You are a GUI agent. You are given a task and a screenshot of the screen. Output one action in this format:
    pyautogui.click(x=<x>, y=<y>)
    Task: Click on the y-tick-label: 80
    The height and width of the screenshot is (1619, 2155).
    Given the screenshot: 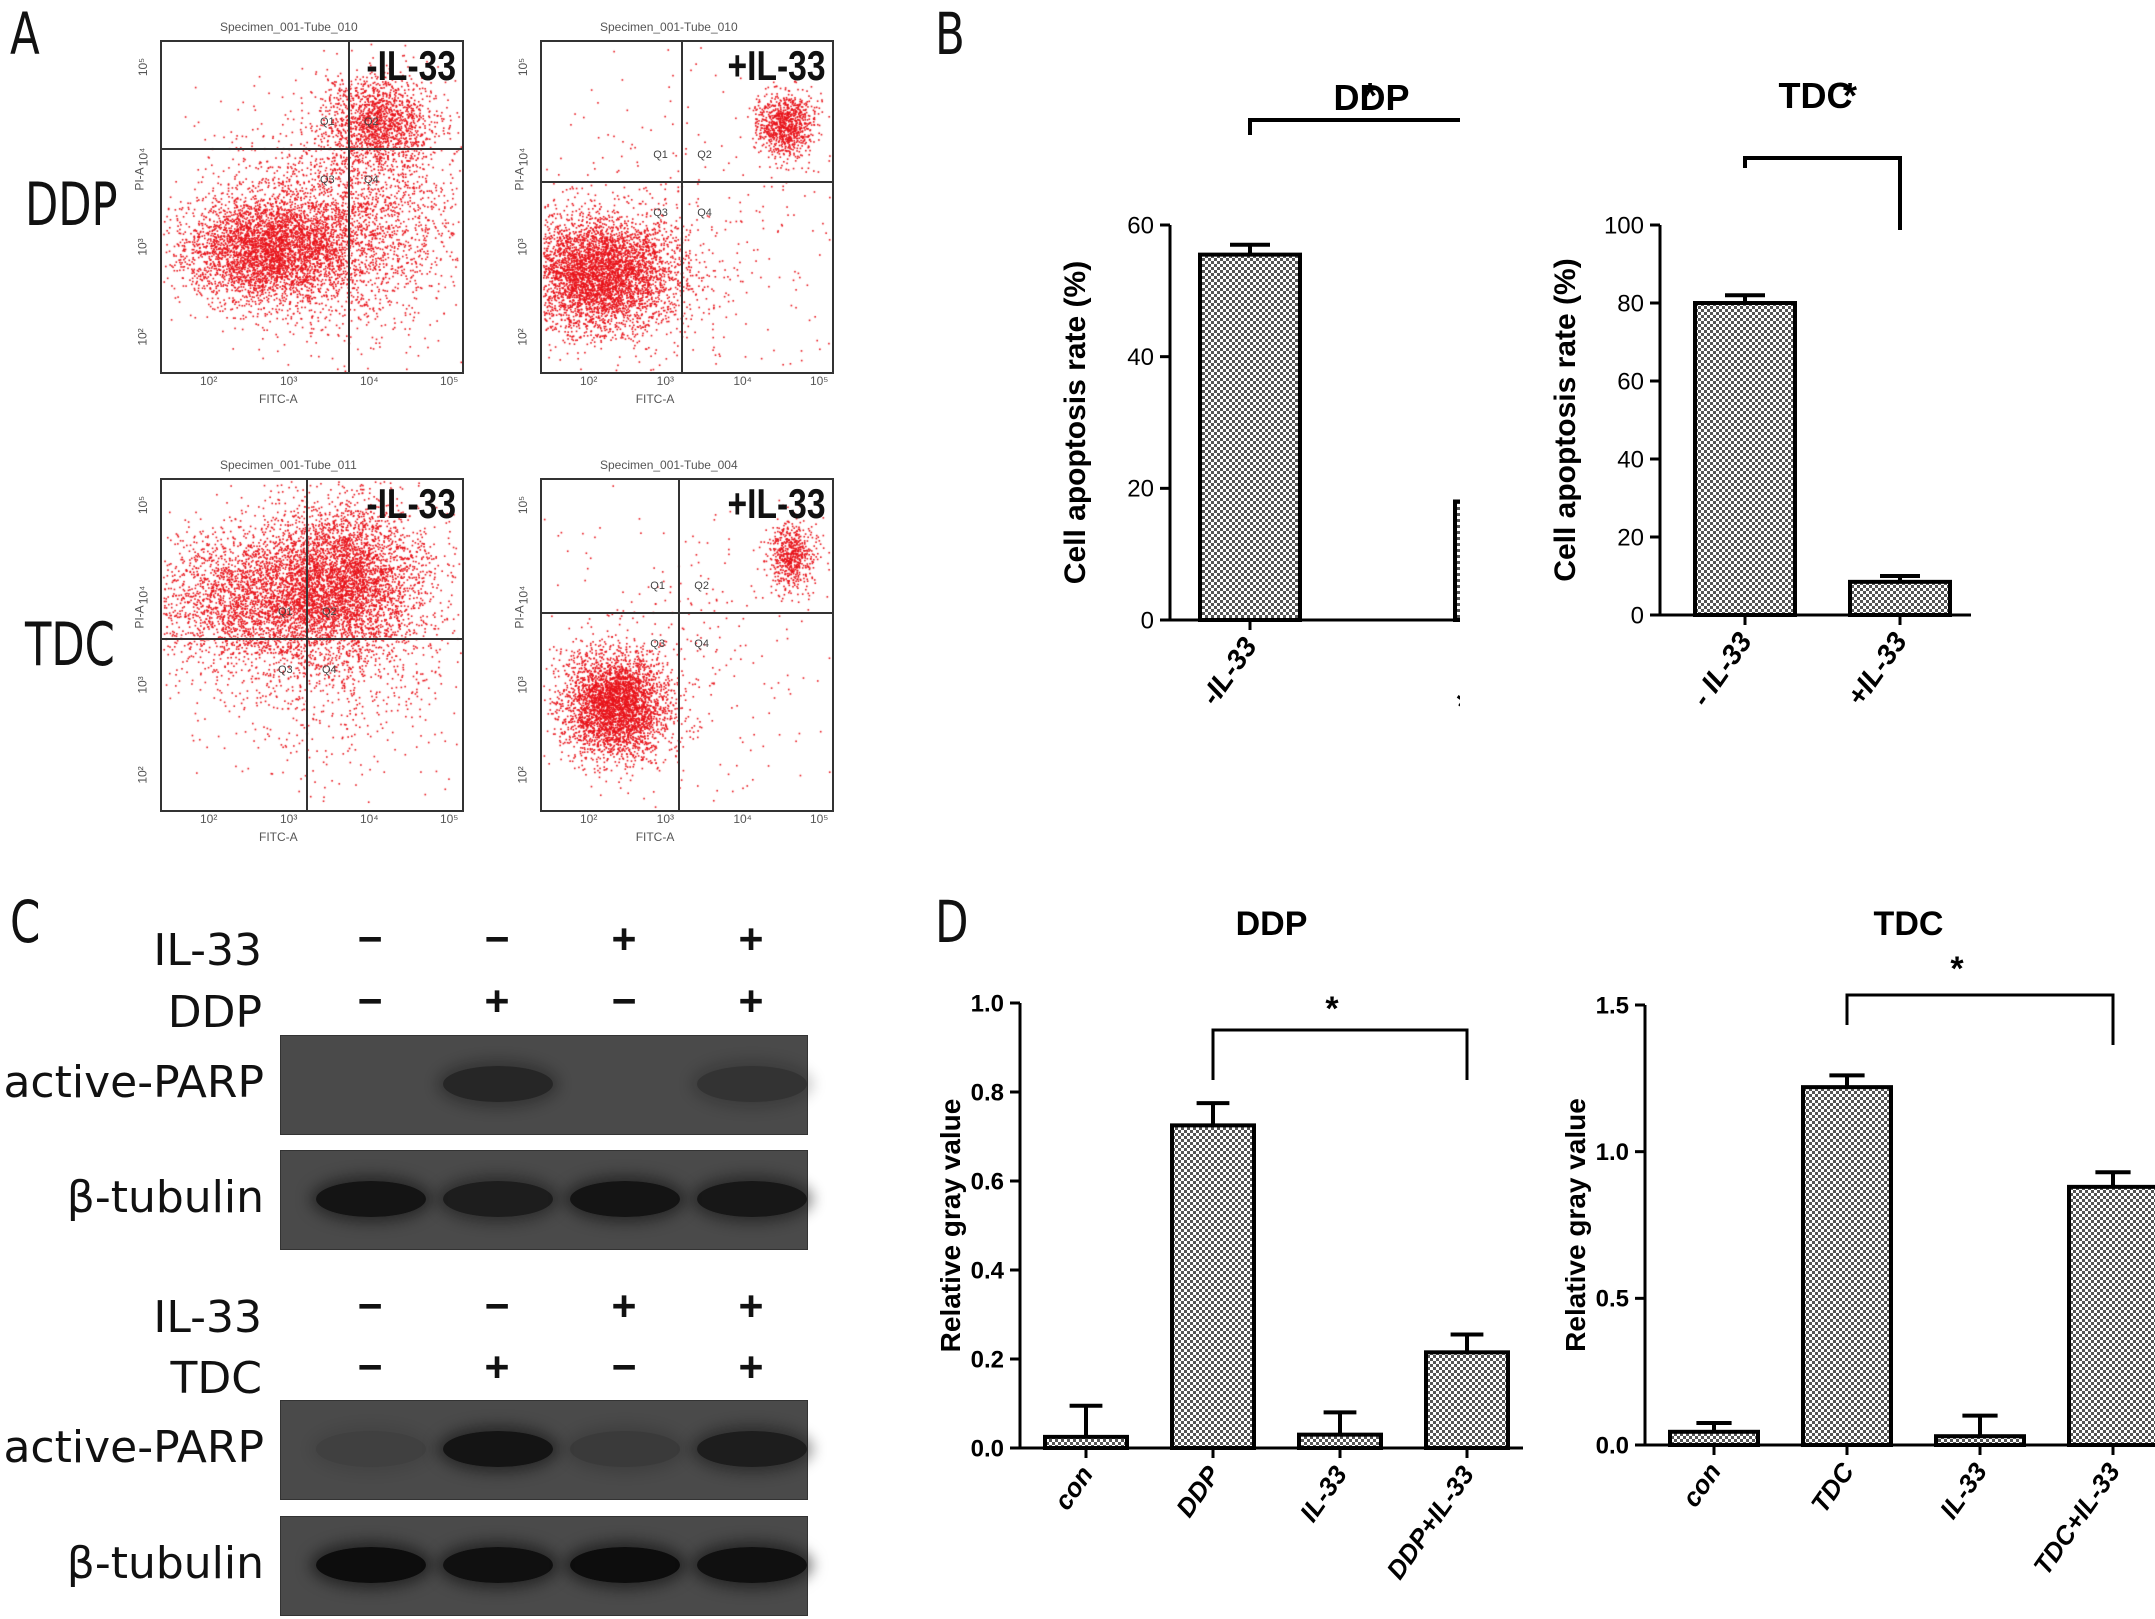 What is the action you would take?
    pyautogui.click(x=1630, y=303)
    